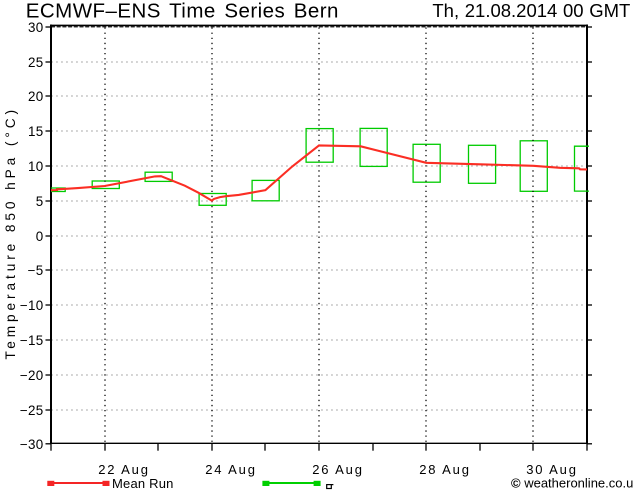 The image size is (634, 490). Describe the element at coordinates (32, 375) in the screenshot. I see `svg-text: −20` at that location.